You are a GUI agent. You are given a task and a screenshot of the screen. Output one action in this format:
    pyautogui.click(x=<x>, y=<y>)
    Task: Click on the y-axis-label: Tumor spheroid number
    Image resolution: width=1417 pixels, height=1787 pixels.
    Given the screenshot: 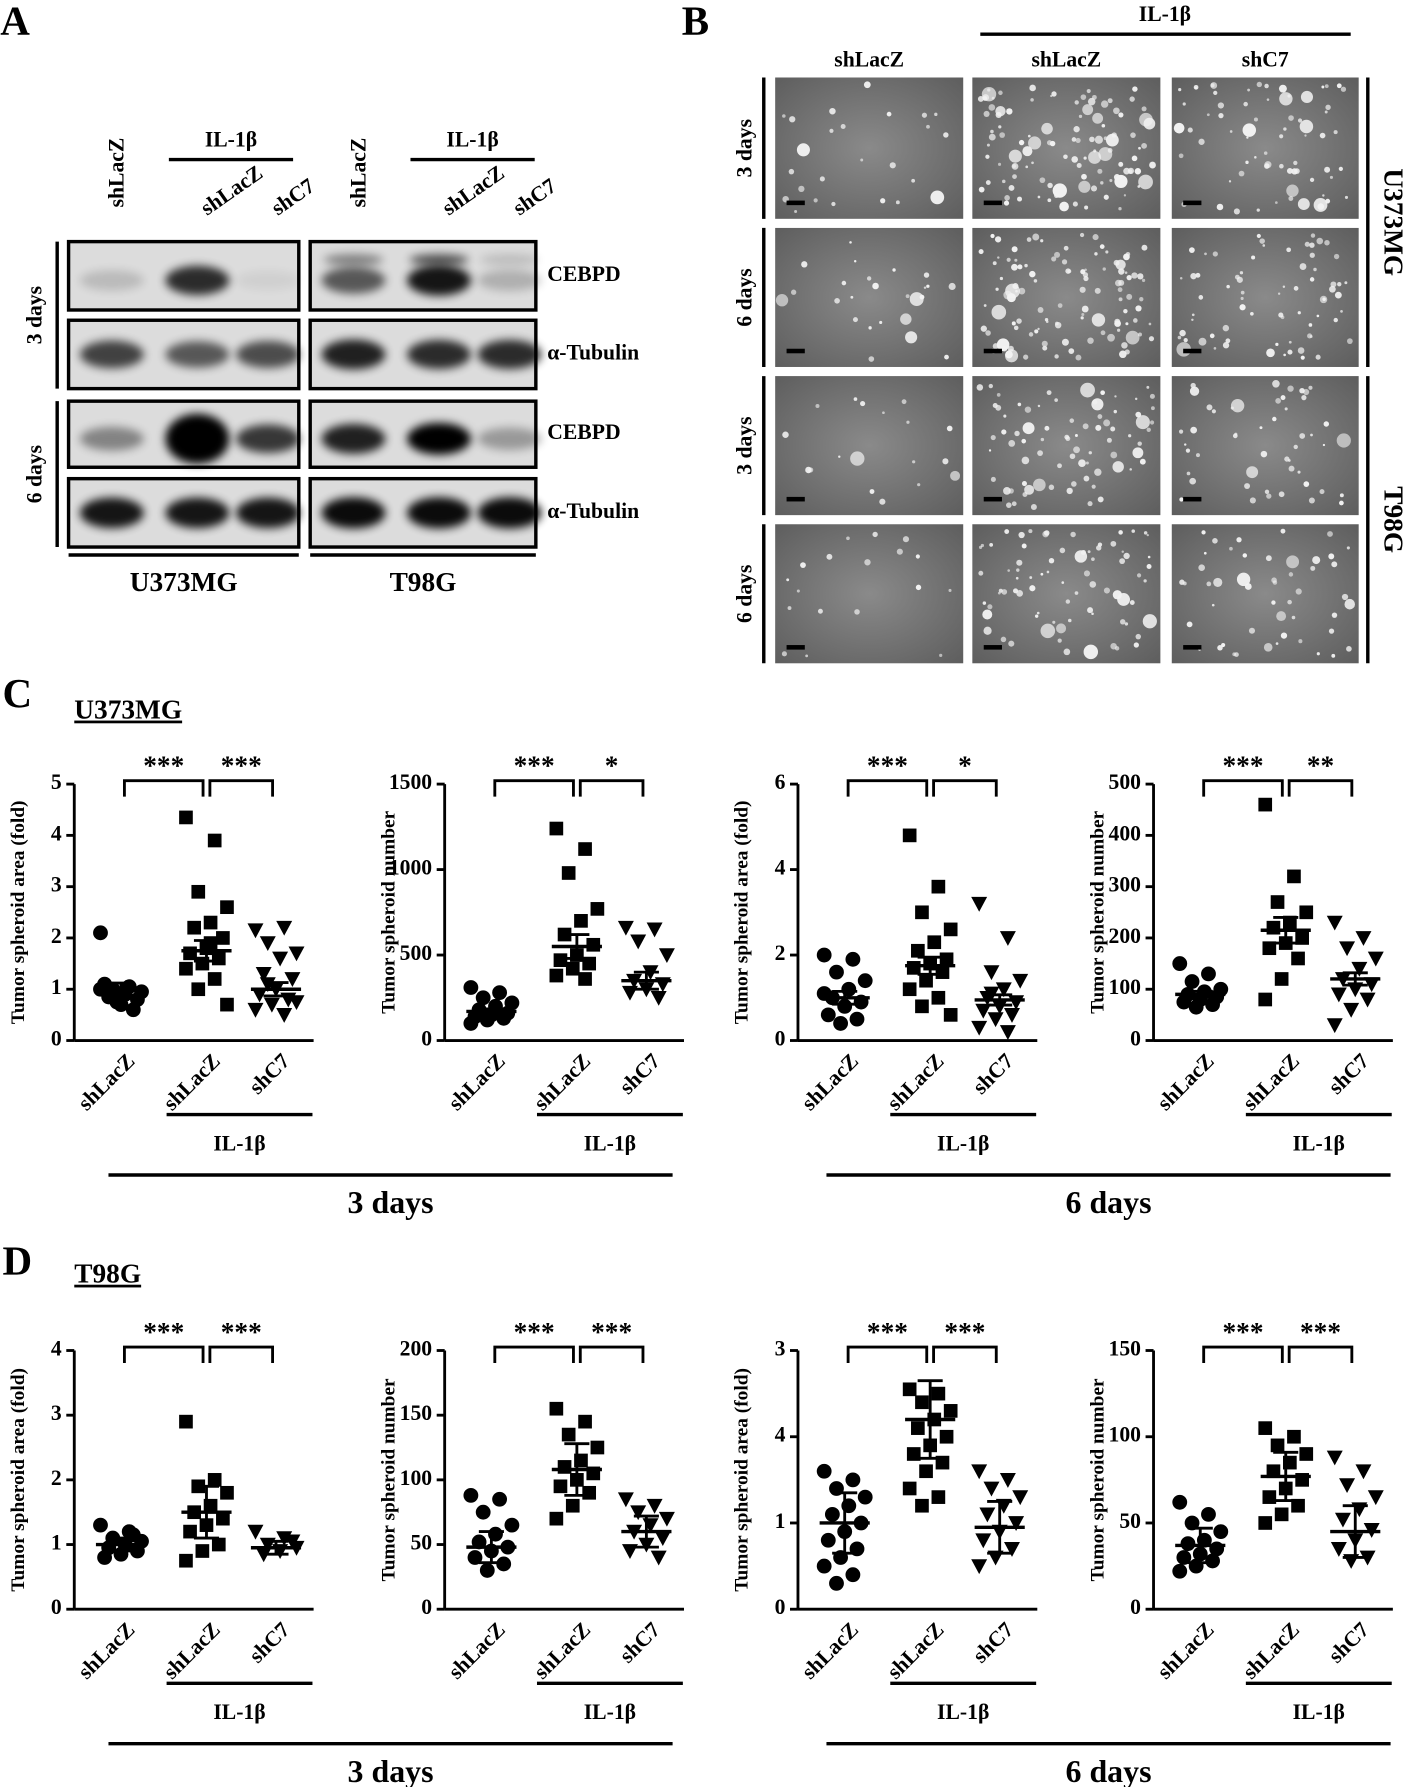 What is the action you would take?
    pyautogui.click(x=1097, y=1479)
    